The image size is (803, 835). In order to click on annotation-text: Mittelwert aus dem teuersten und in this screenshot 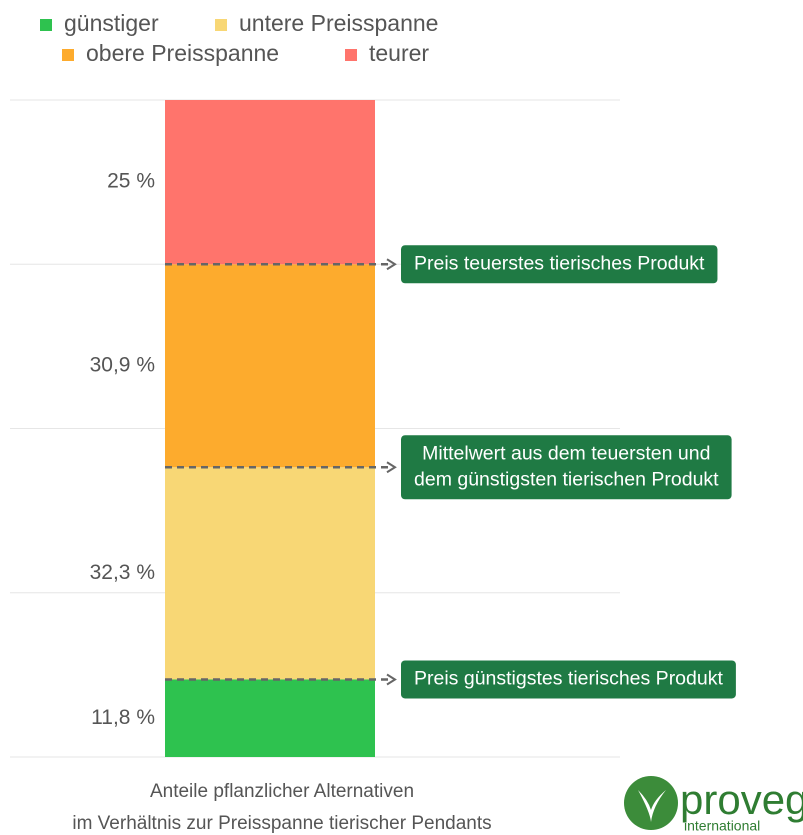, I will do `click(566, 453)`.